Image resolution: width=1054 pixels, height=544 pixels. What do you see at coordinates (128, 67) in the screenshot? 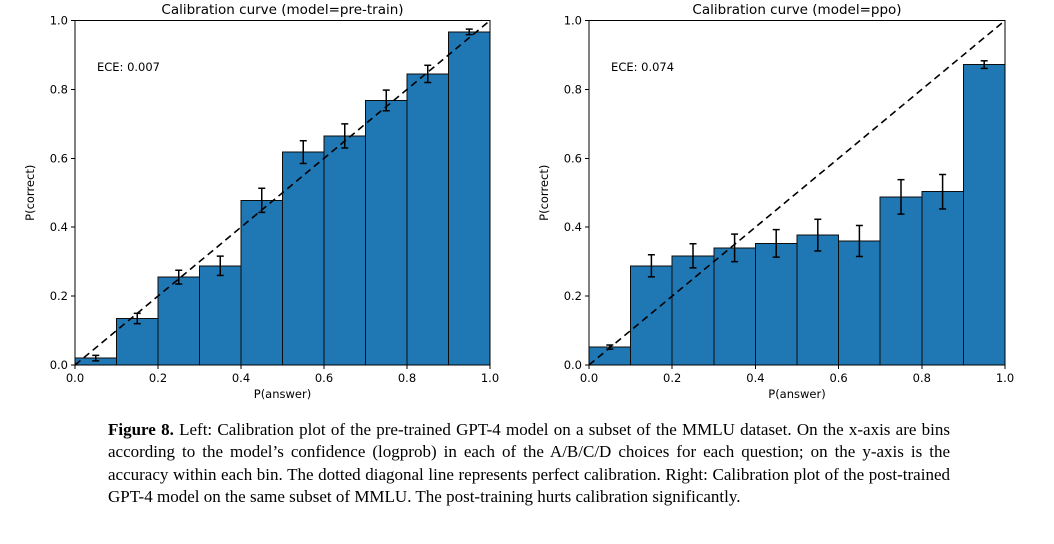
I see `ece-annotation: ECE: 0.007` at bounding box center [128, 67].